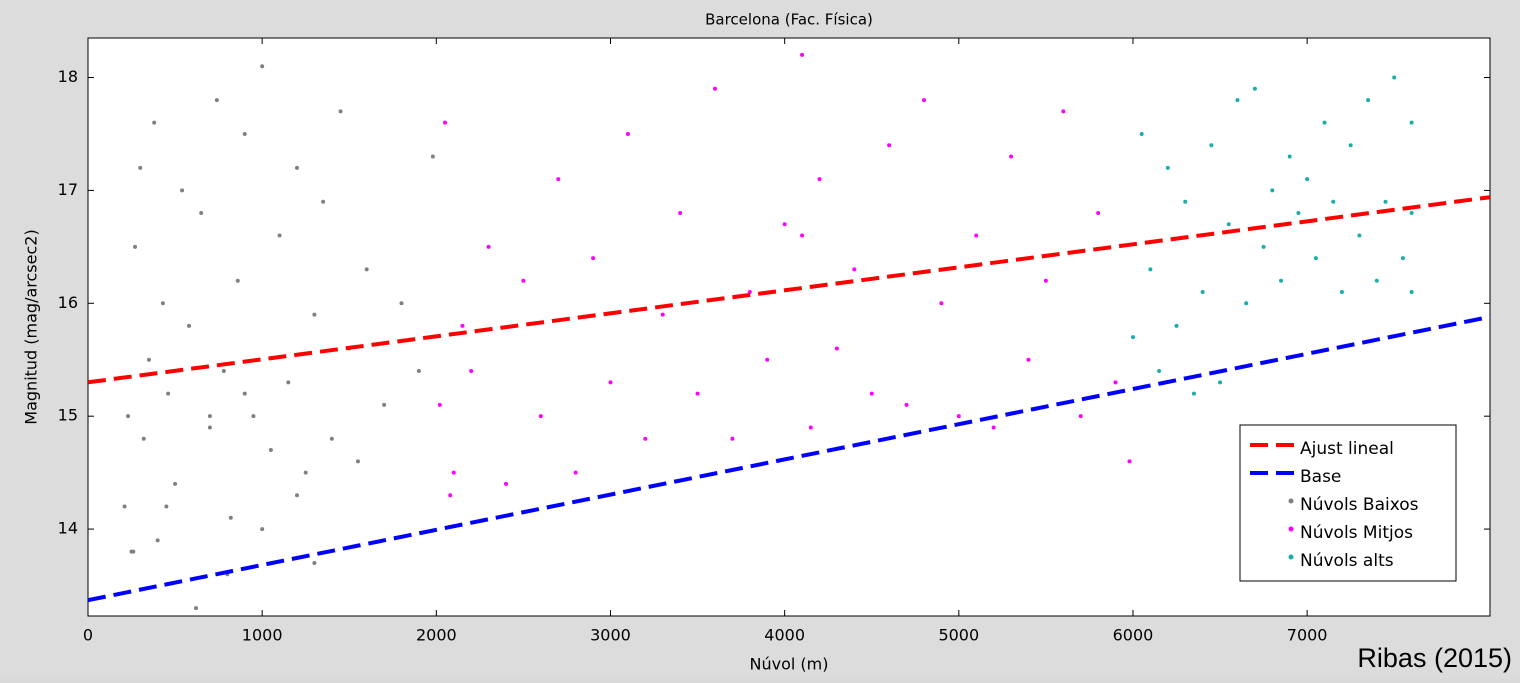 The image size is (1520, 683). Describe the element at coordinates (68, 415) in the screenshot. I see `y-tick-label: 15` at that location.